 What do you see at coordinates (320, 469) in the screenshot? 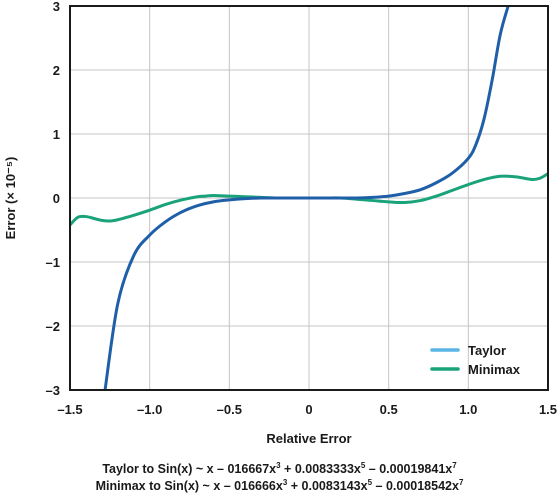
I see `taylor-formula-part: + 0.0083333x` at bounding box center [320, 469].